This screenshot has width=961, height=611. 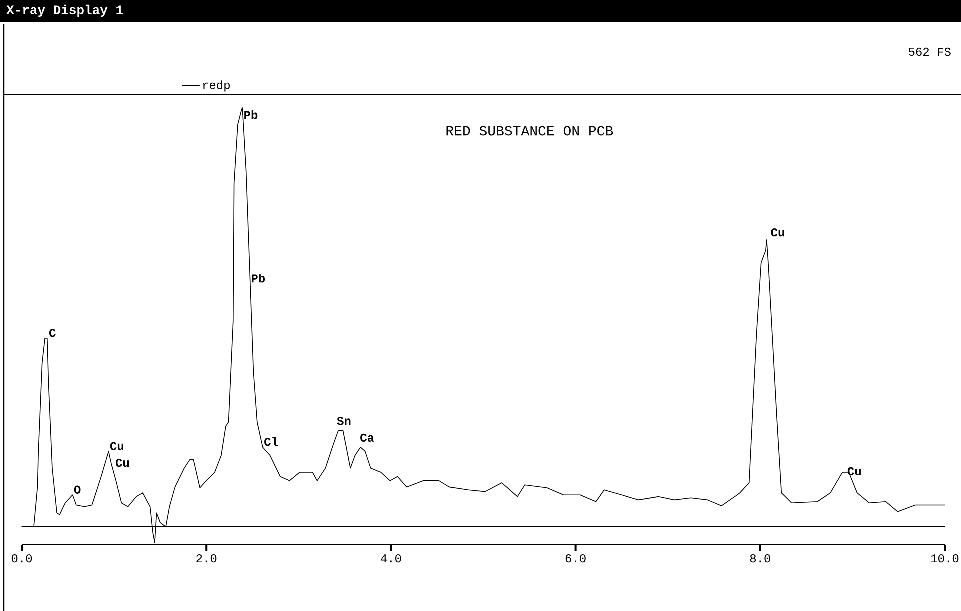 What do you see at coordinates (945, 558) in the screenshot?
I see `x-tick-label: 10.0` at bounding box center [945, 558].